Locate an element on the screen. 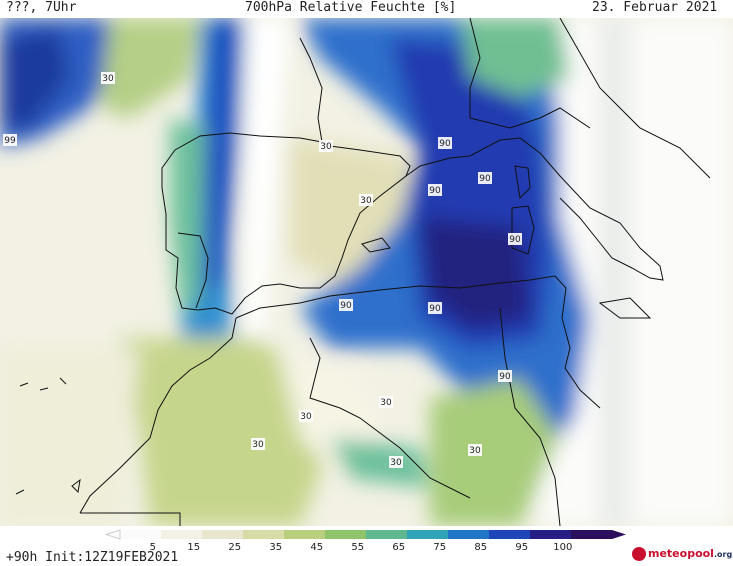 The image size is (733, 566). legend-tick-label: 35 is located at coordinates (275, 547).